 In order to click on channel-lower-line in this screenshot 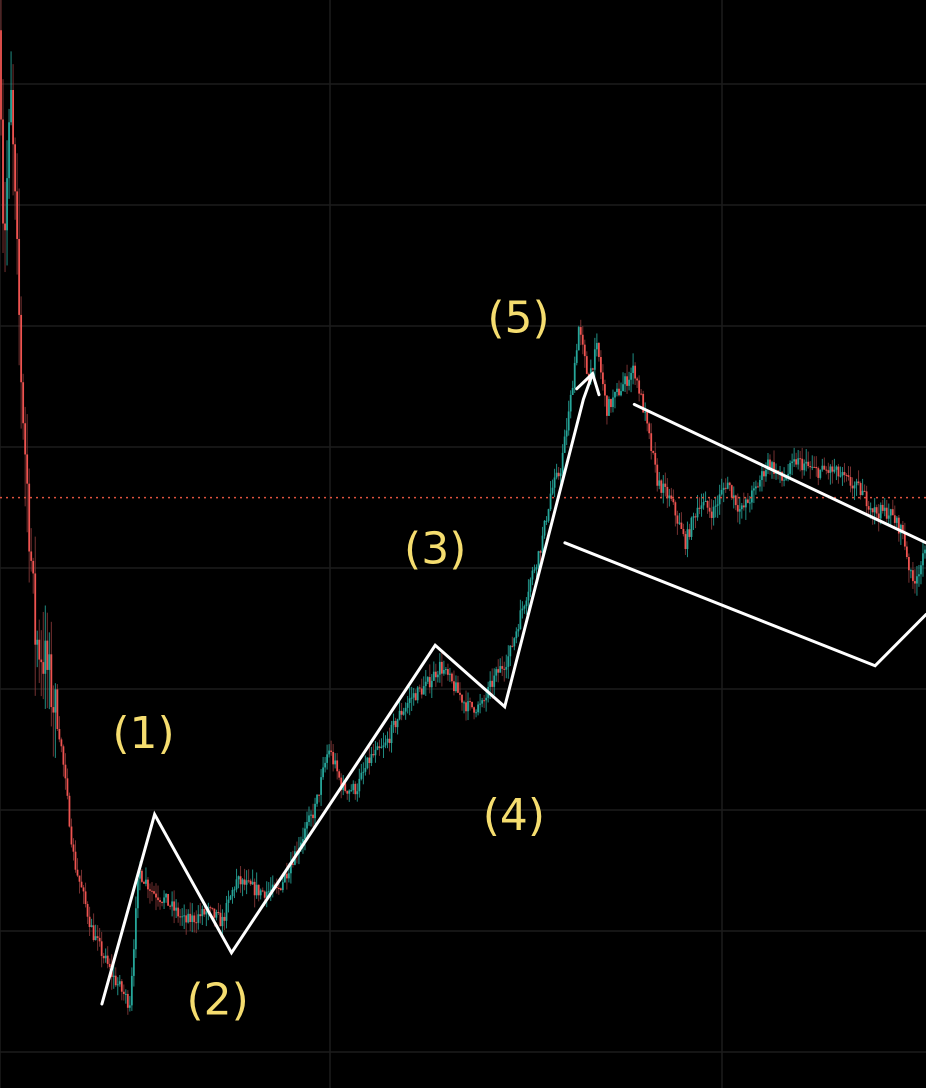, I will do `click(744, 604)`.